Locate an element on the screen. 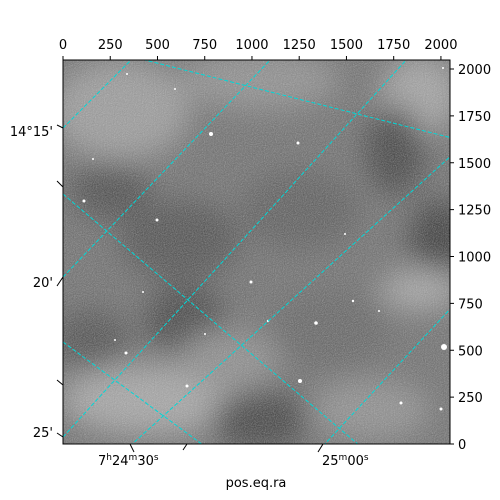 The height and width of the screenshot is (500, 500). x-pixel-tick-label: 750 is located at coordinates (204, 45).